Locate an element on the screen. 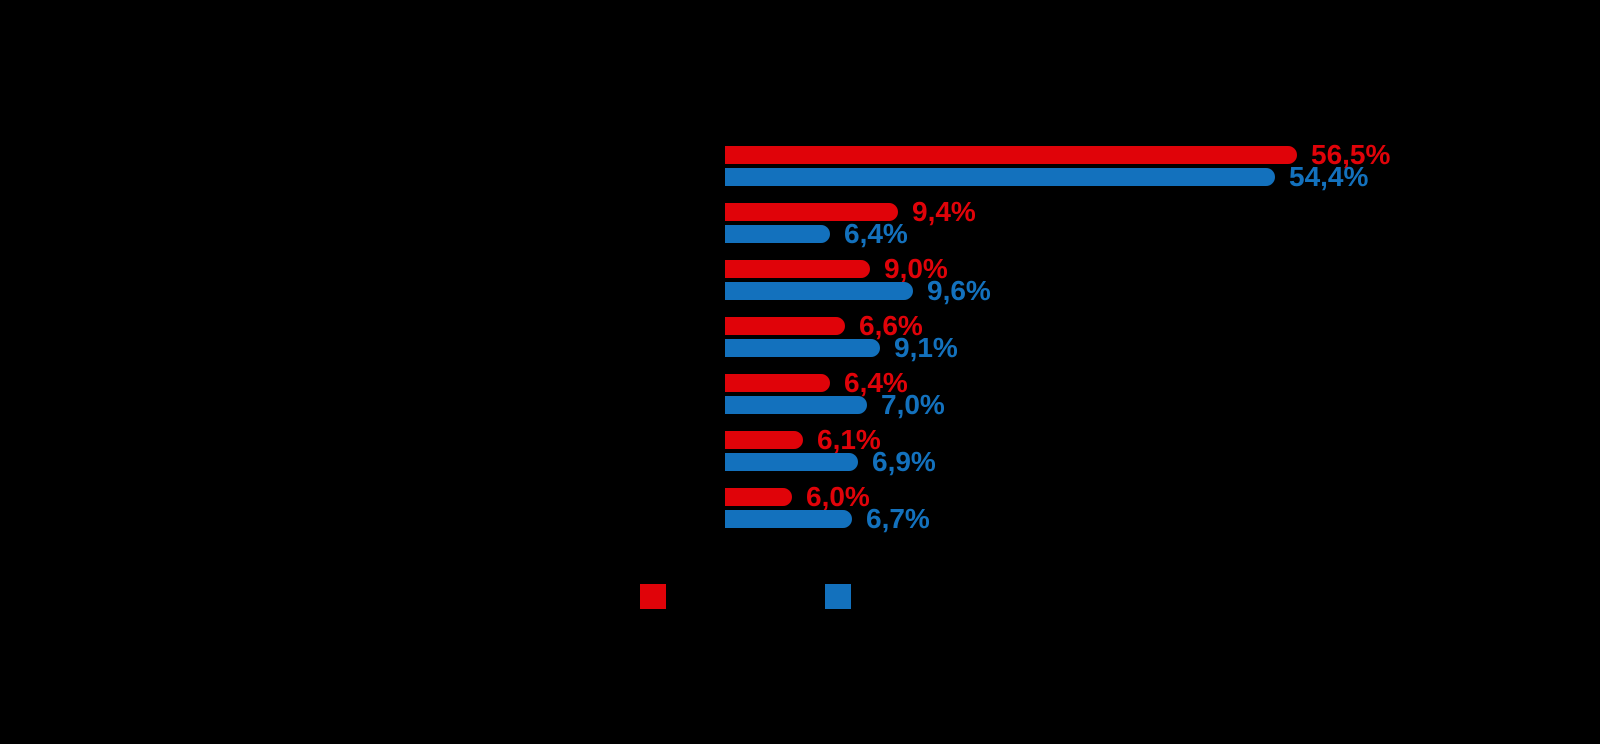 This screenshot has height=744, width=1600. red-bar-line: 6,4% is located at coordinates (835, 383).